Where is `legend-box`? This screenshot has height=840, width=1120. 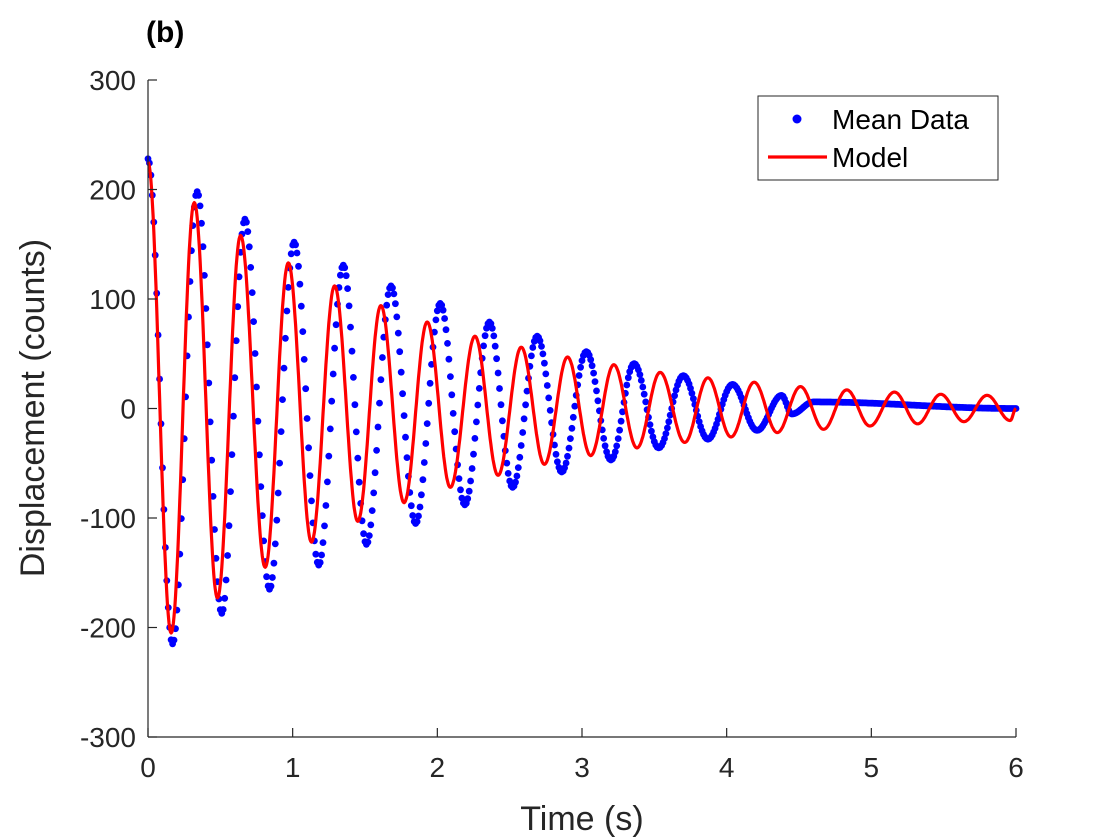 legend-box is located at coordinates (878, 138).